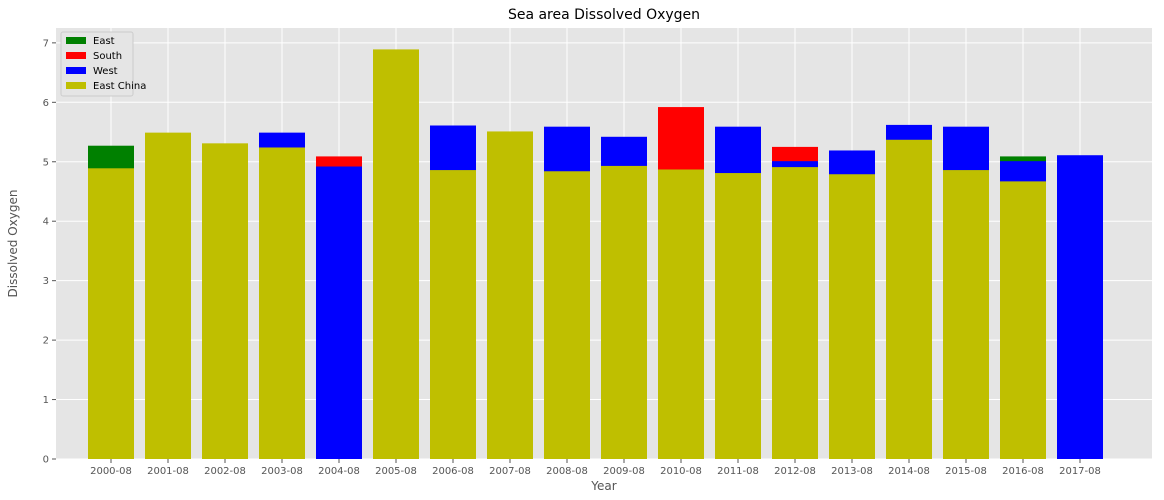  What do you see at coordinates (966, 471) in the screenshot?
I see `x-tick-label: 2015-08` at bounding box center [966, 471].